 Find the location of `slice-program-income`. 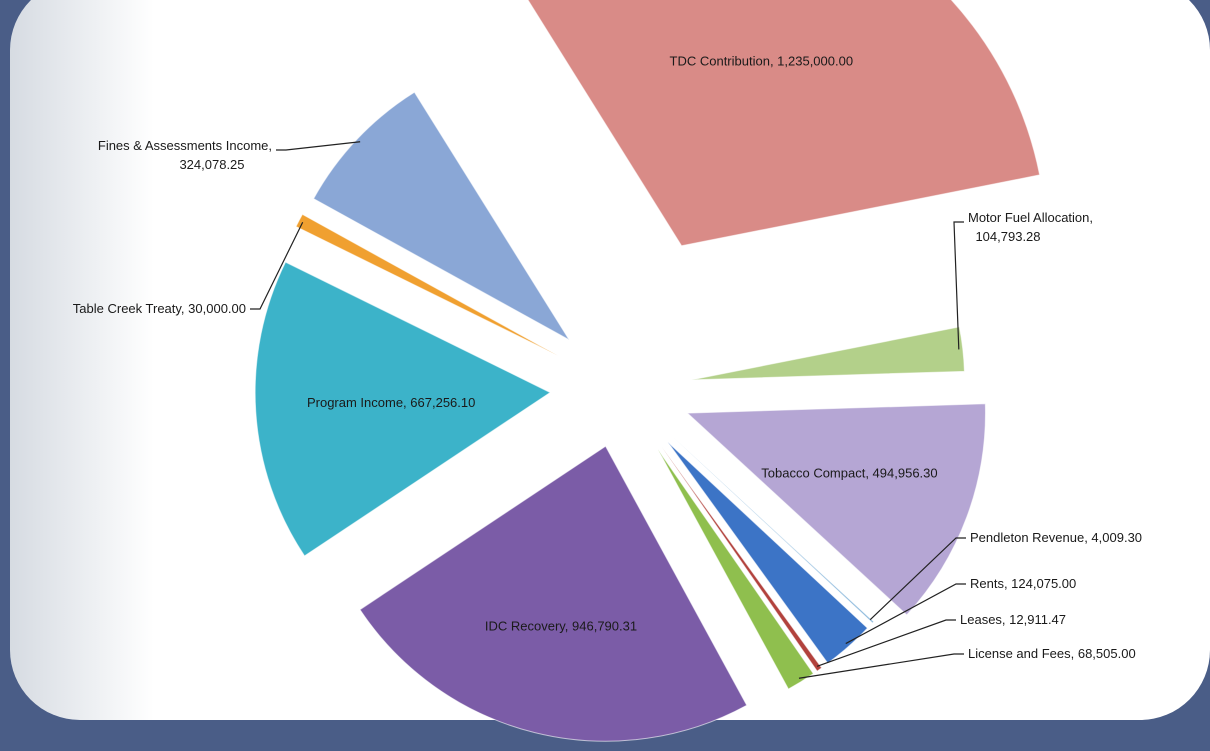

slice-program-income is located at coordinates (403, 409).